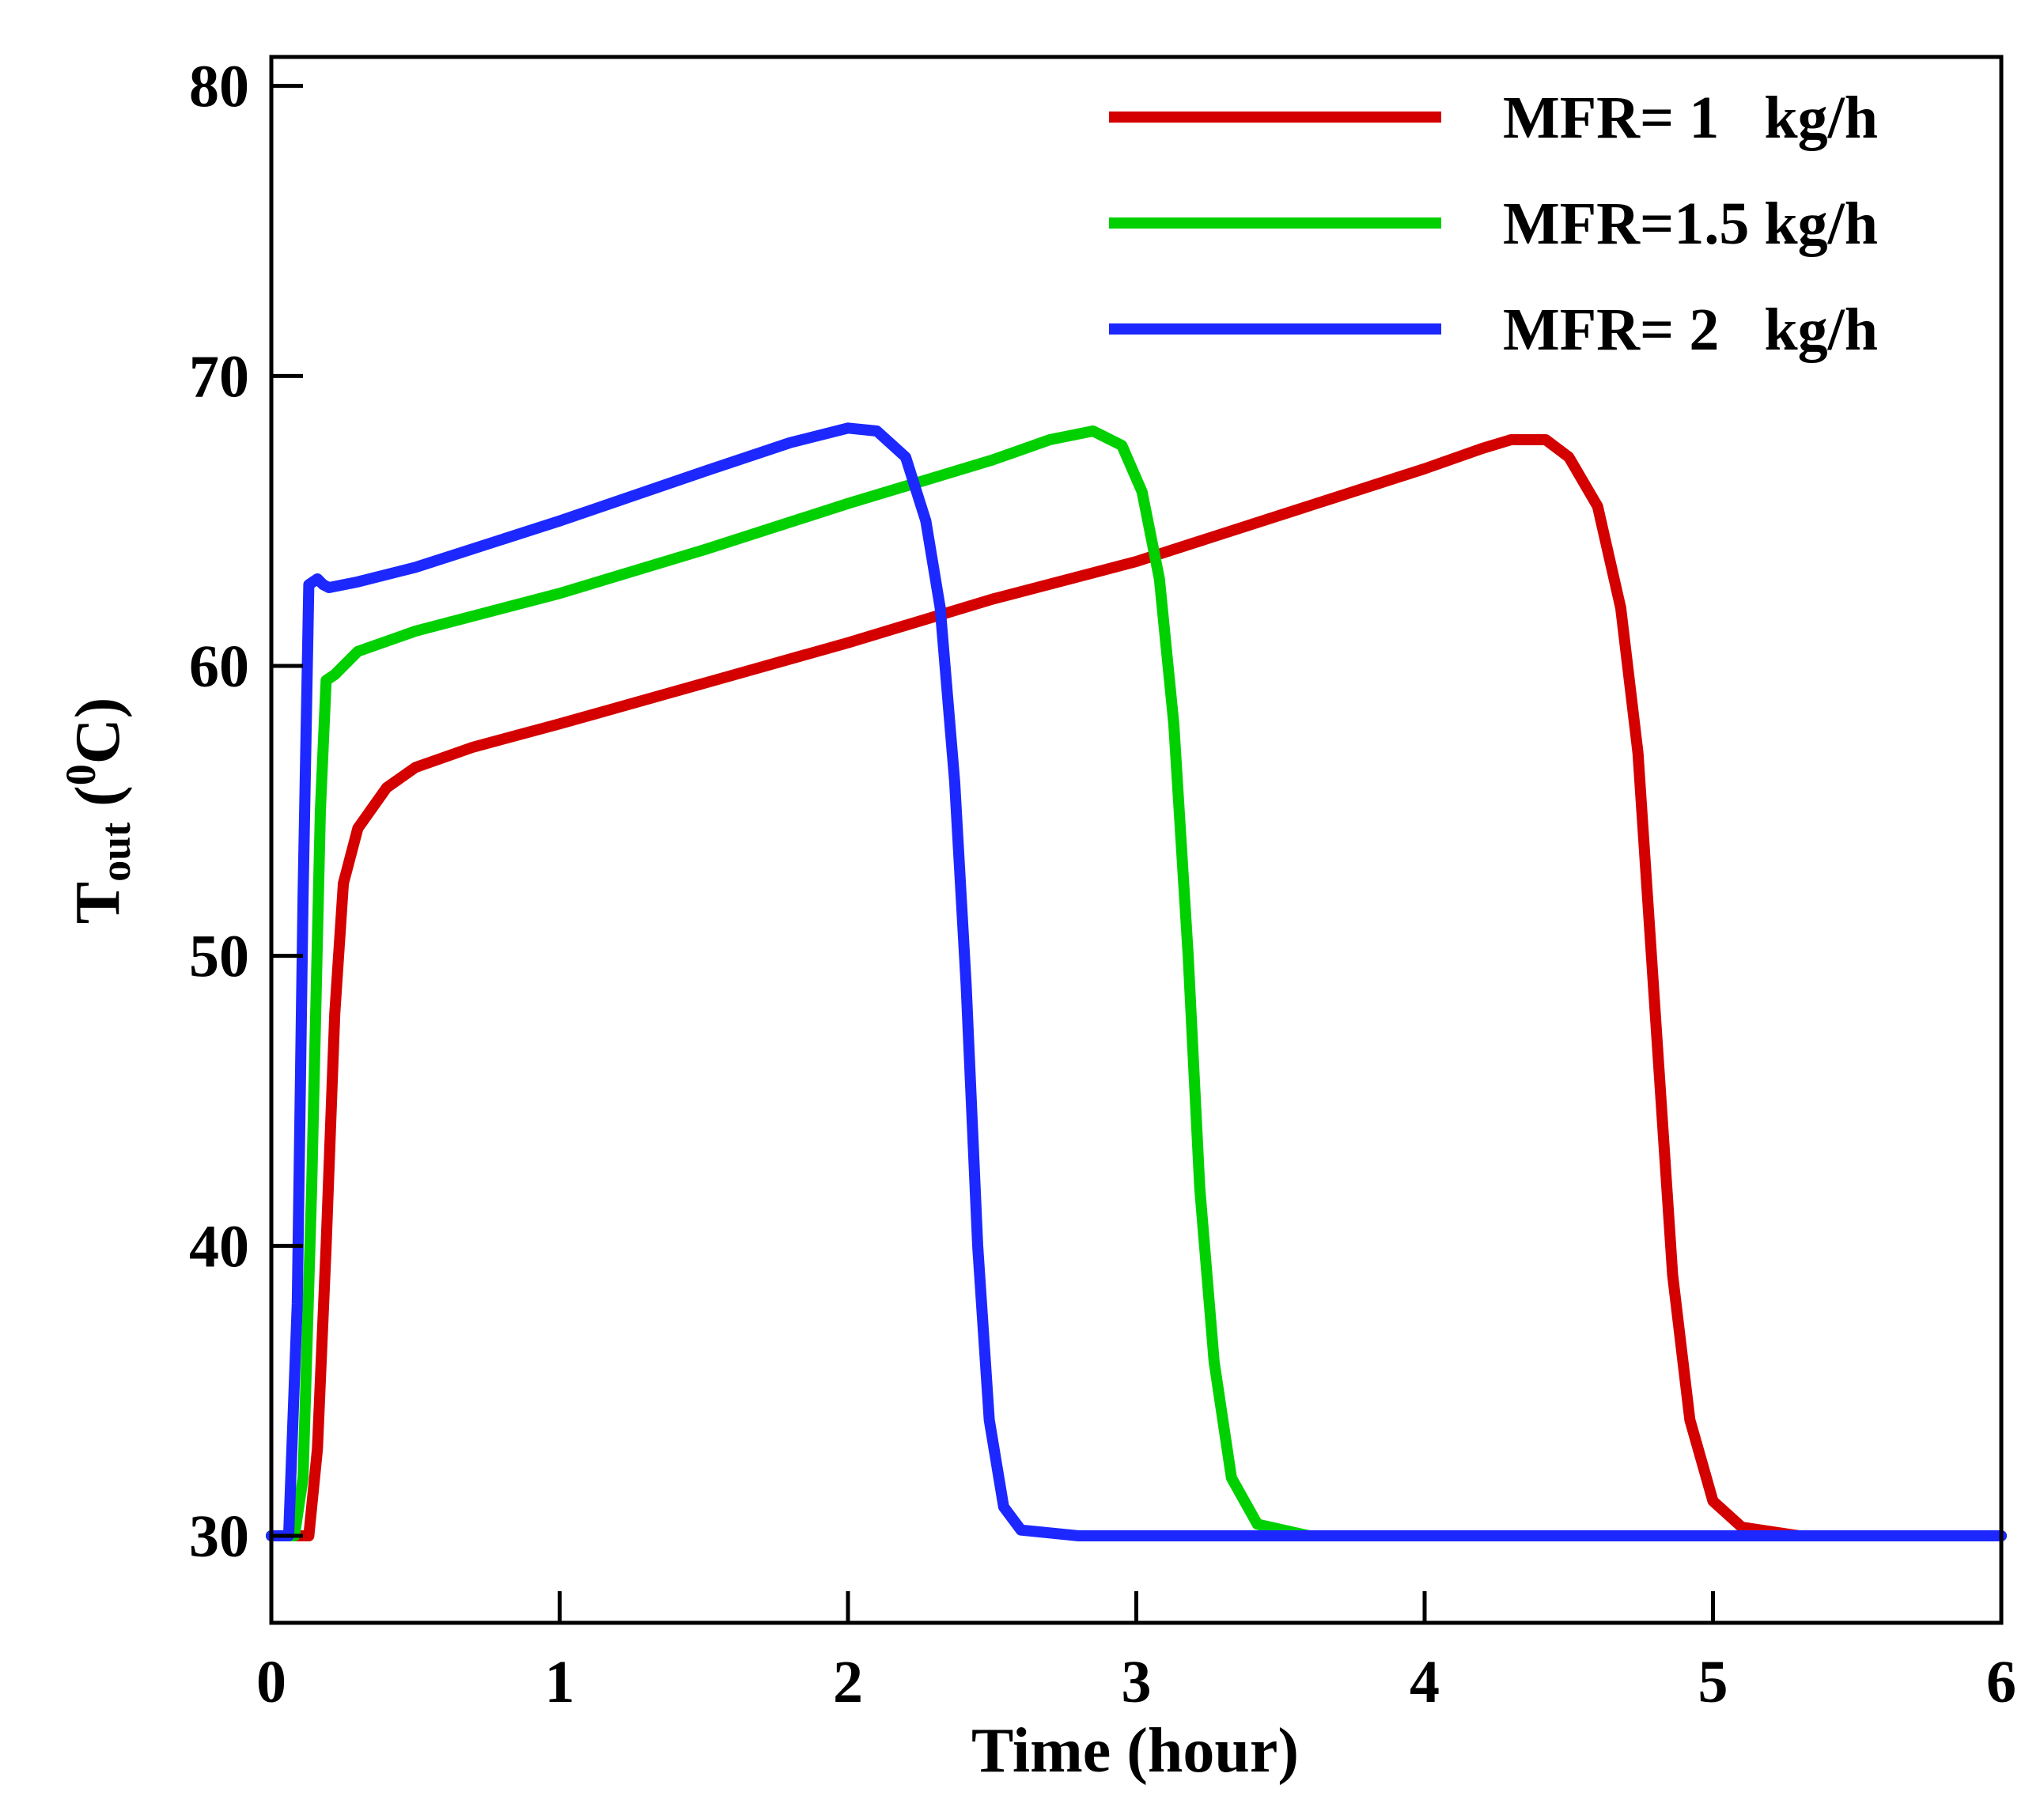 The image size is (2044, 1815). Describe the element at coordinates (219, 666) in the screenshot. I see `y-tick-label: 60` at that location.